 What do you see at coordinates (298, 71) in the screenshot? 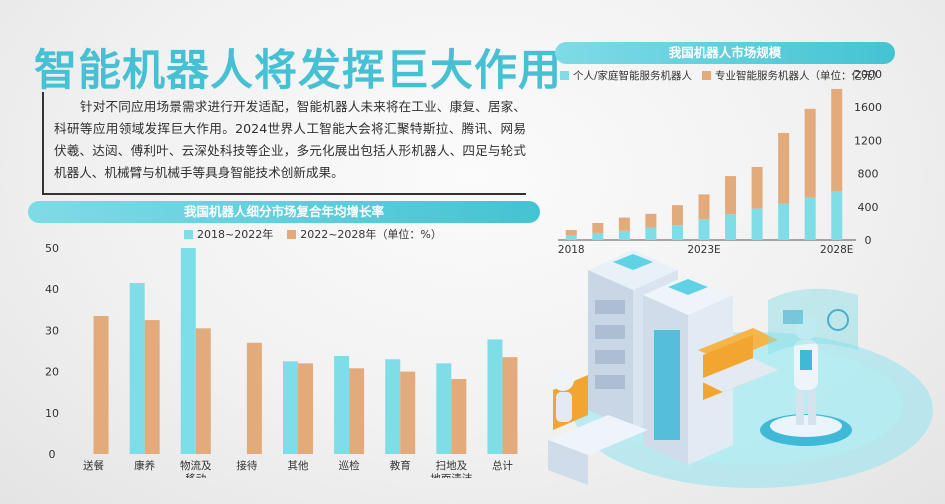
I see `page-title: 智能机器人将发挥巨大作用` at bounding box center [298, 71].